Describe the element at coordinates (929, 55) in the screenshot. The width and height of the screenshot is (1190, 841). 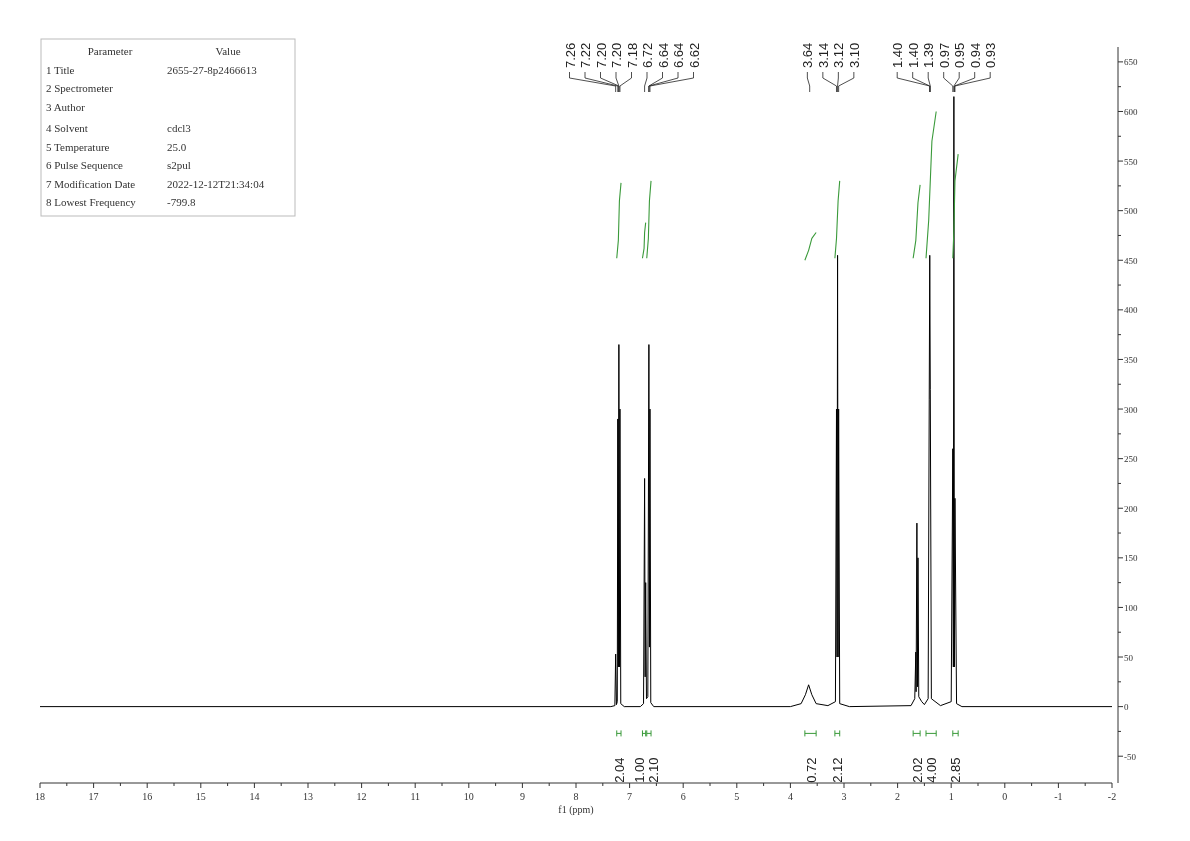
I see `annotation: 1.39` at that location.